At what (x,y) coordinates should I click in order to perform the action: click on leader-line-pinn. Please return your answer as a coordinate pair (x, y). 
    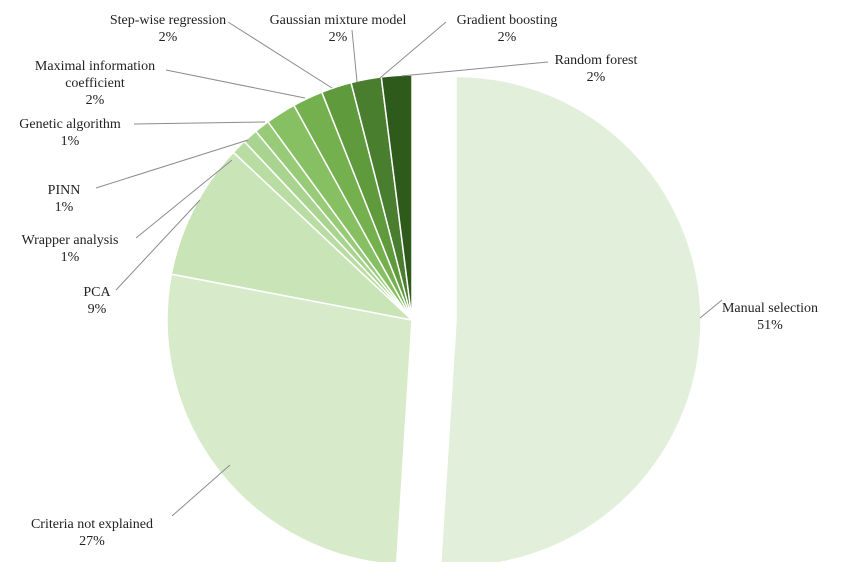
    Looking at the image, I should click on (172, 164).